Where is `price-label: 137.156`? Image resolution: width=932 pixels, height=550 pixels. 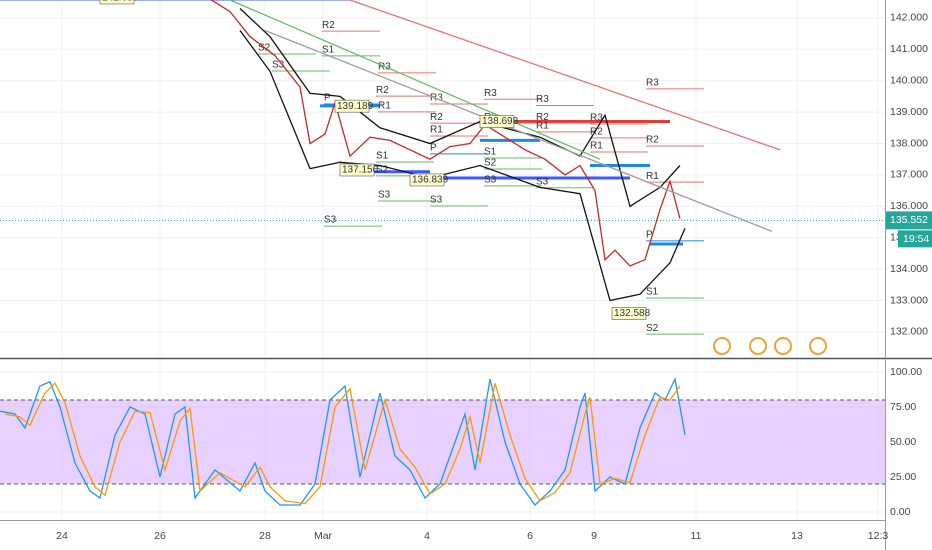 price-label: 137.156 is located at coordinates (360, 170).